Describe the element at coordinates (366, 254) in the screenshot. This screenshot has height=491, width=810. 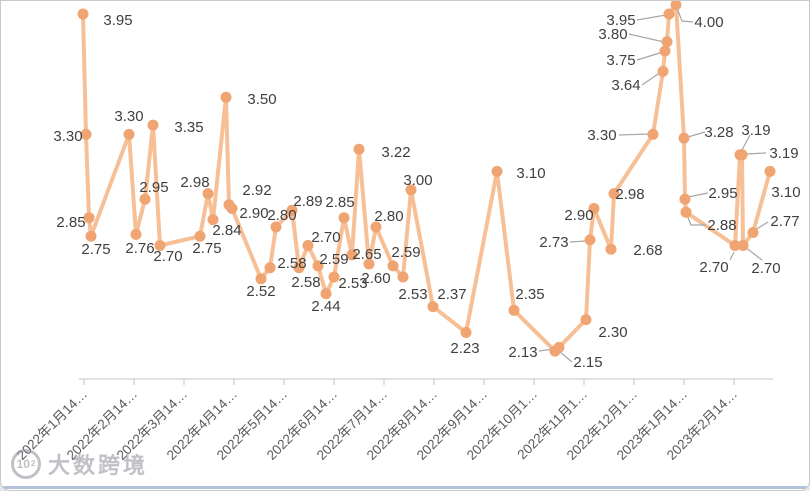
I see `data-point-label: 2.65` at that location.